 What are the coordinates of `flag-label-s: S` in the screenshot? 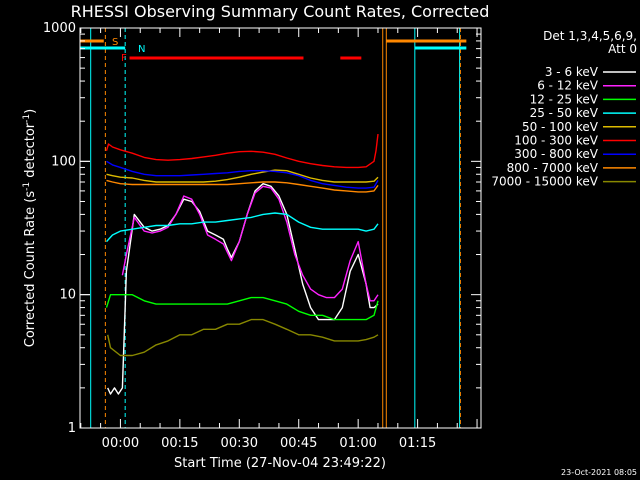 It's located at (115, 42).